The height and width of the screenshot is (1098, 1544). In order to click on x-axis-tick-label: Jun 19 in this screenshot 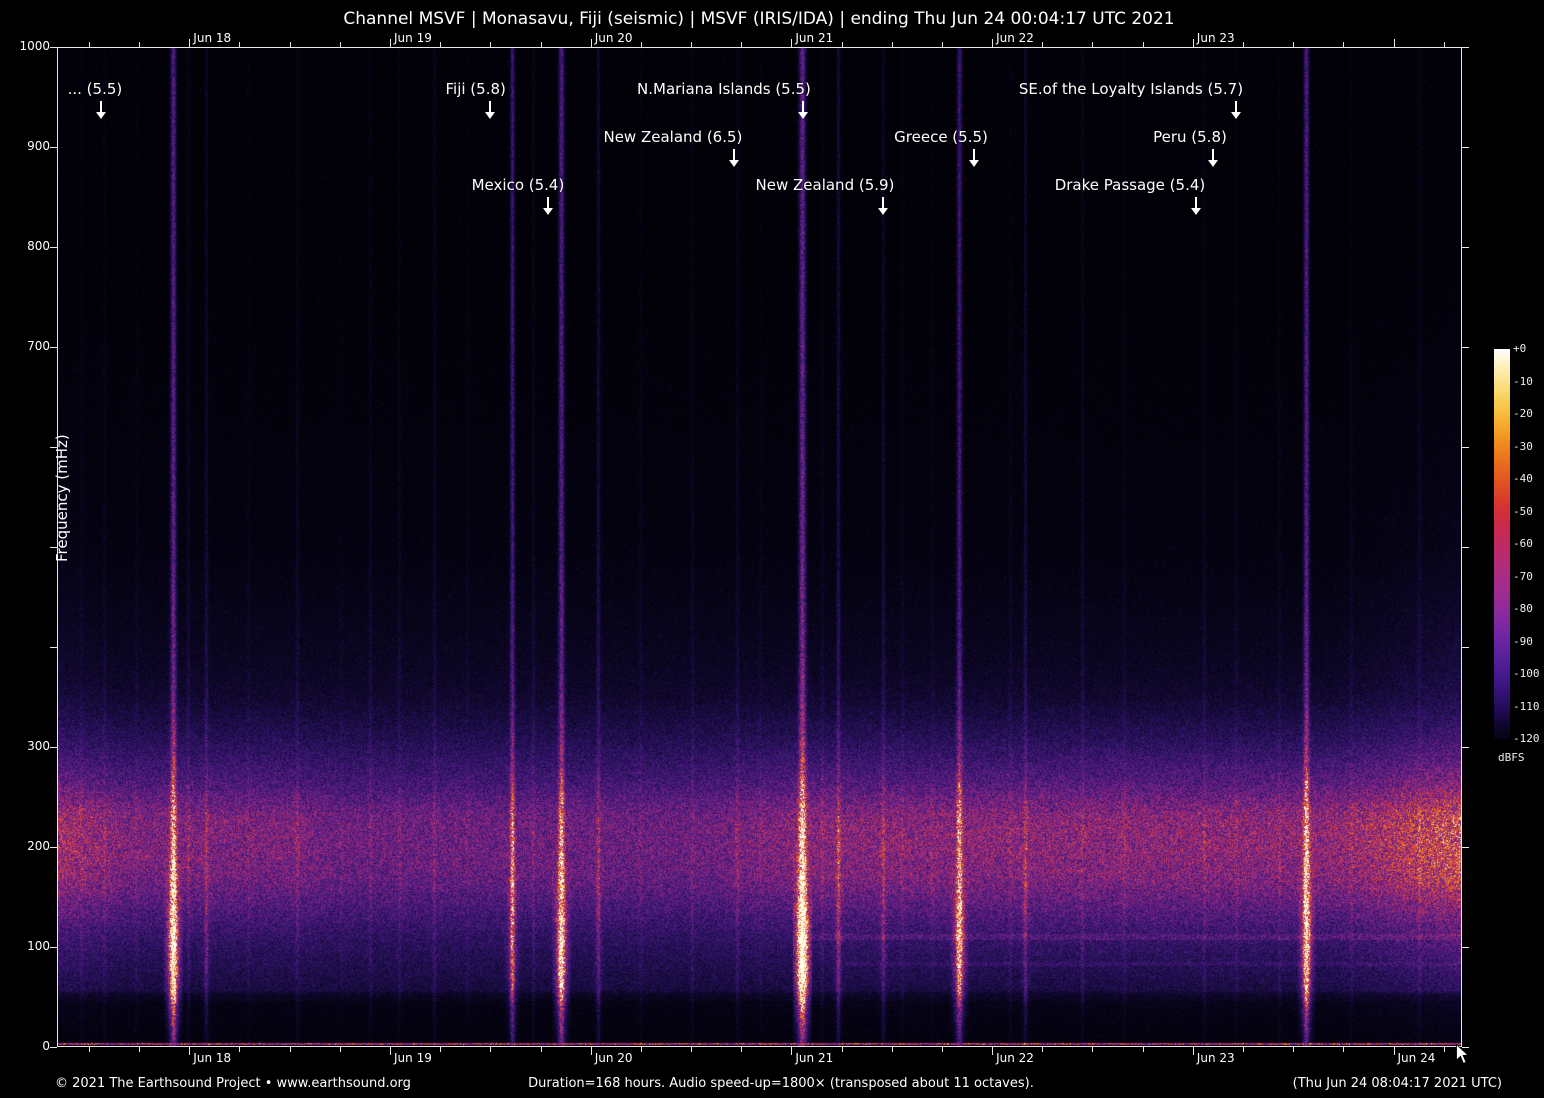, I will do `click(413, 1058)`.